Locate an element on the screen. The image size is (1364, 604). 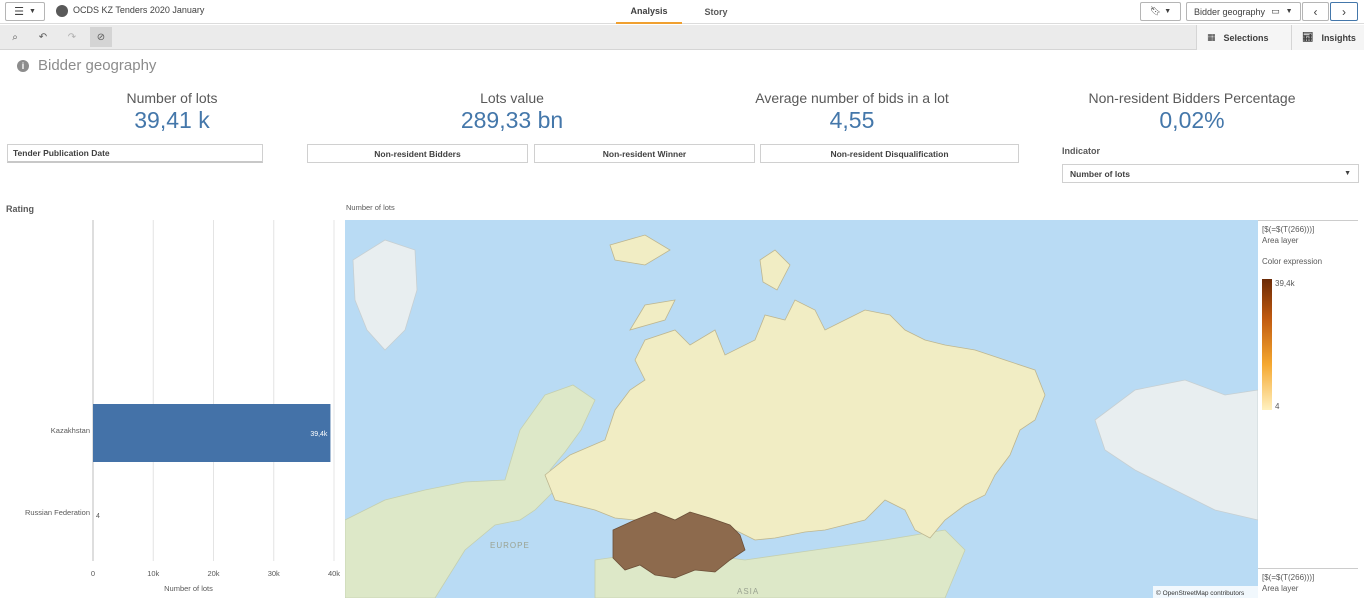
chevron-left-icon: ‹ is located at coordinates (1315, 11).